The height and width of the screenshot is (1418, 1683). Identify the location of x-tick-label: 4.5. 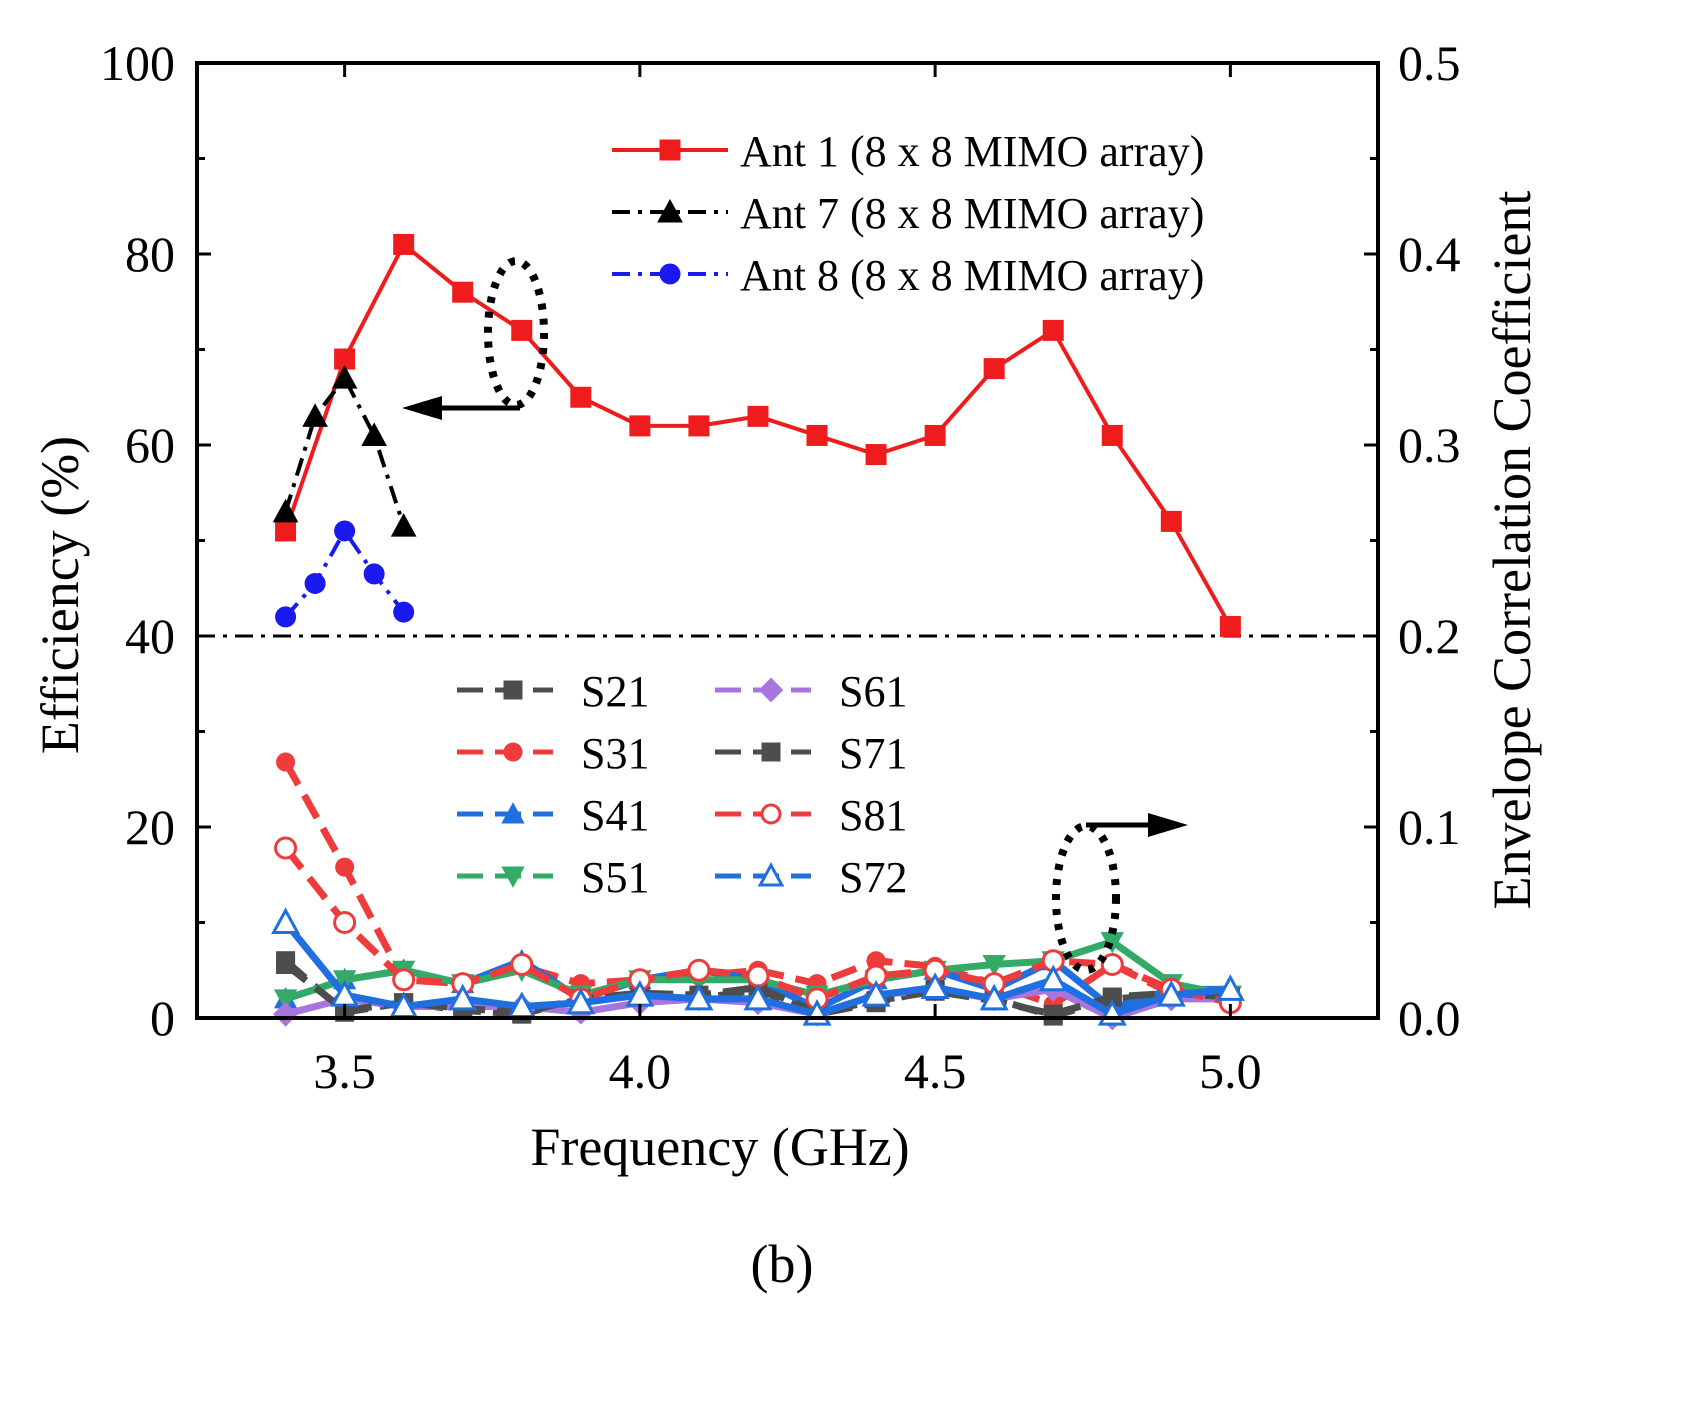
(935, 1071).